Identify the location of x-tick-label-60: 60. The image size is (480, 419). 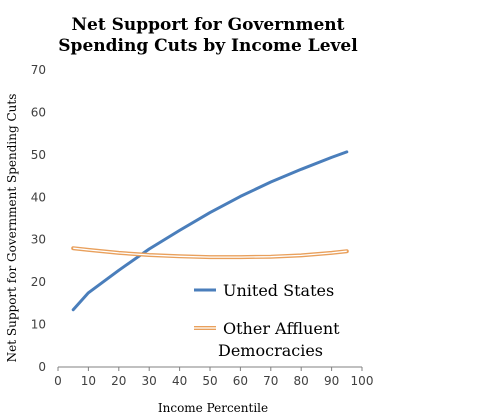
(240, 381).